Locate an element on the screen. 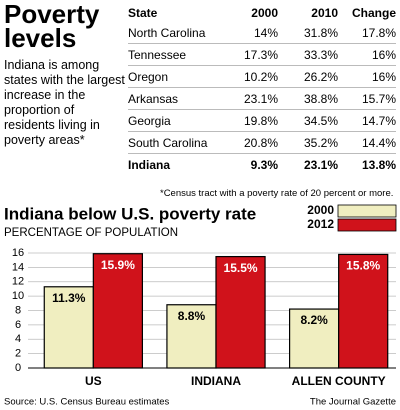 Image resolution: width=400 pixels, height=410 pixels. table-row: North Carolina 14% 31.8% 17.8% is located at coordinates (262, 33).